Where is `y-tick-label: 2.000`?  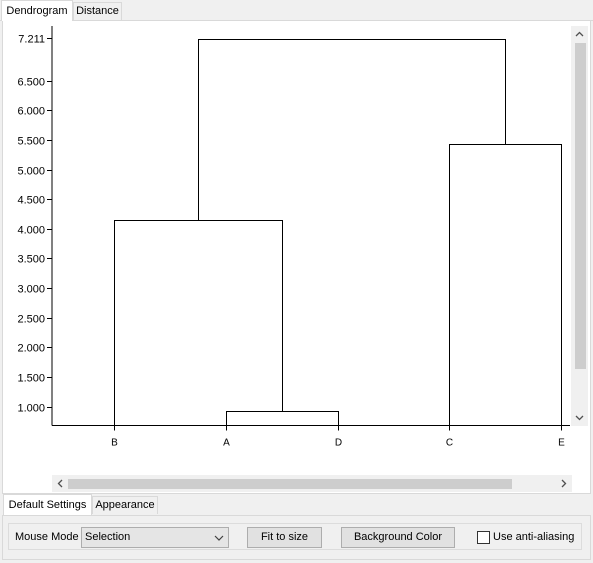 y-tick-label: 2.000 is located at coordinates (31, 349).